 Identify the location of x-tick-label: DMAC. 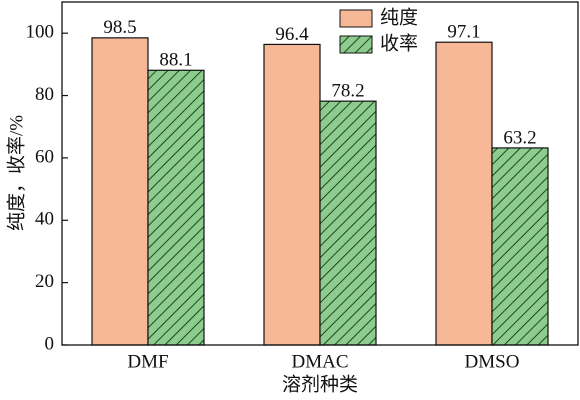
(319, 361).